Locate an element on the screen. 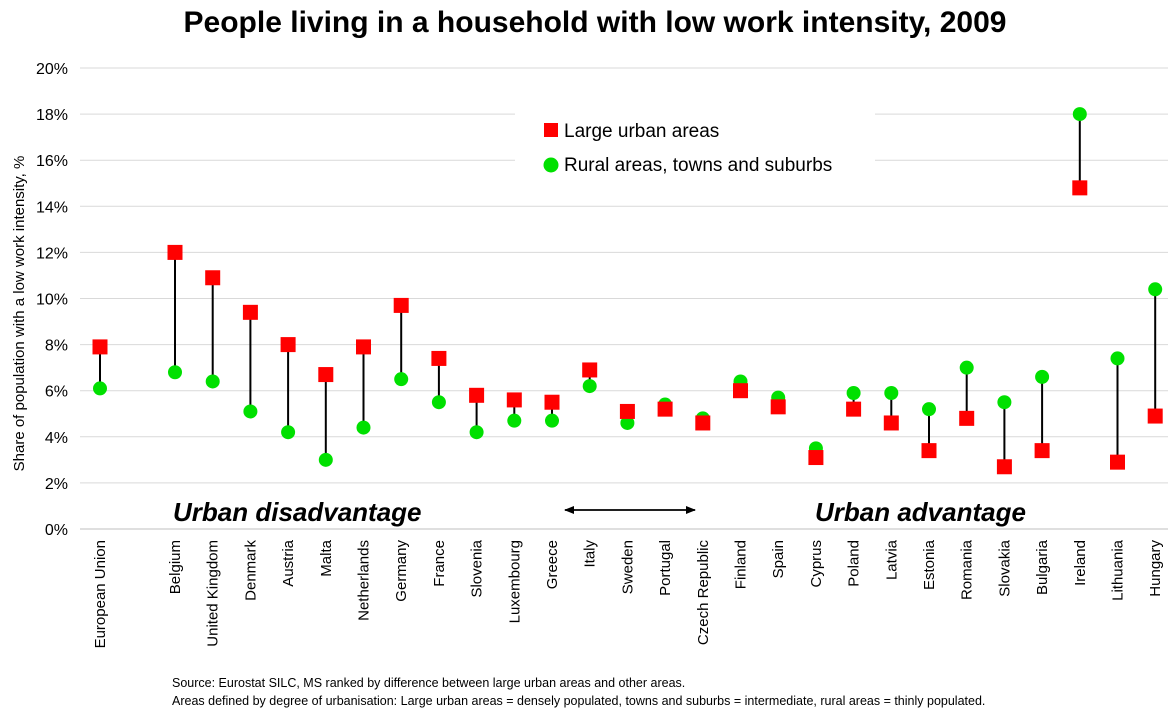 This screenshot has height=713, width=1168. x-category-label: Italy is located at coordinates (590, 554).